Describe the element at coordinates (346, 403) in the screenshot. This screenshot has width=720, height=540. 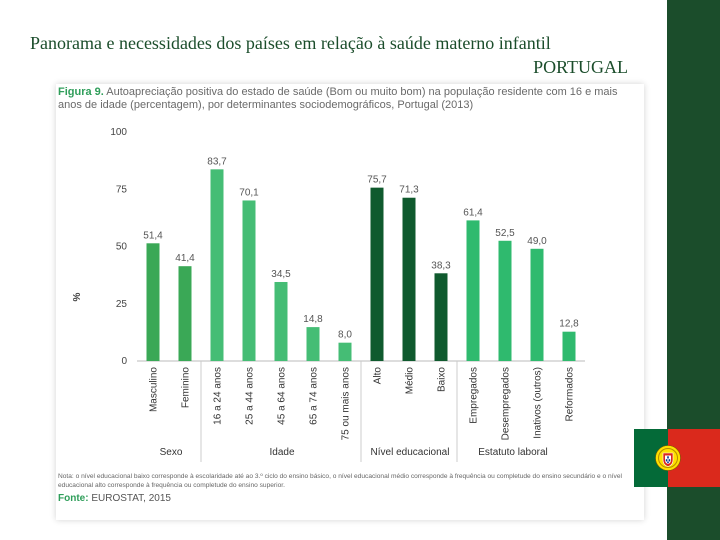
I see `category-label: 75 ou mais anos` at that location.